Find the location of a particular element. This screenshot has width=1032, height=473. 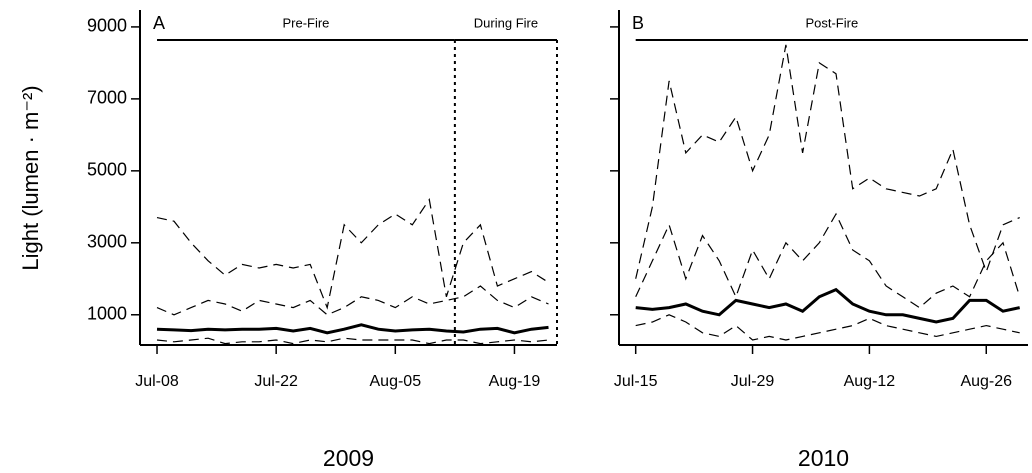

panel-label: A is located at coordinates (159, 23).